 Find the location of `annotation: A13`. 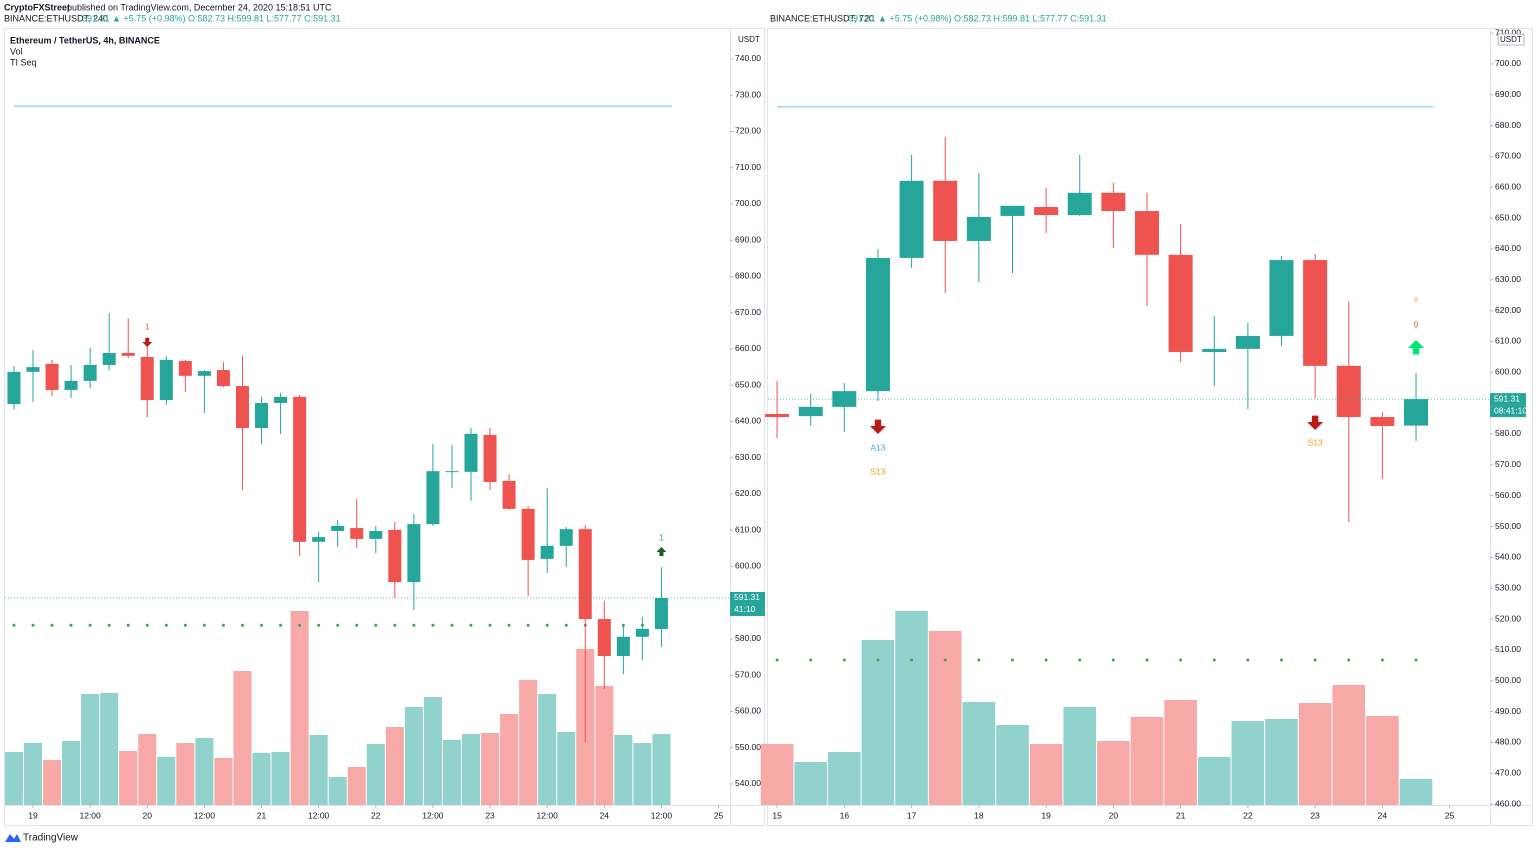

annotation: A13 is located at coordinates (877, 447).